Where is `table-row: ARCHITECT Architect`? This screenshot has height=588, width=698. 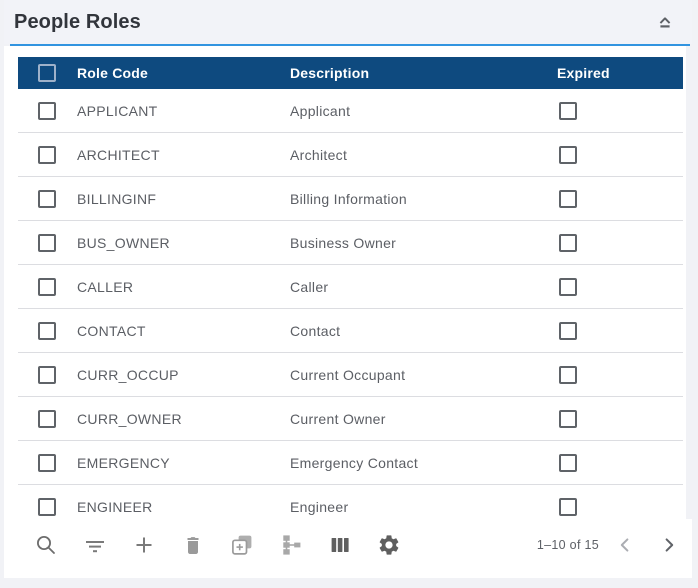
table-row: ARCHITECT Architect is located at coordinates (350, 155).